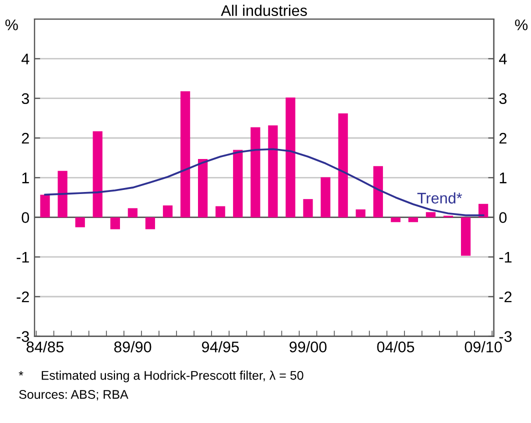 This screenshot has width=531, height=423. What do you see at coordinates (395, 346) in the screenshot?
I see `x-tick-label: 04/05` at bounding box center [395, 346].